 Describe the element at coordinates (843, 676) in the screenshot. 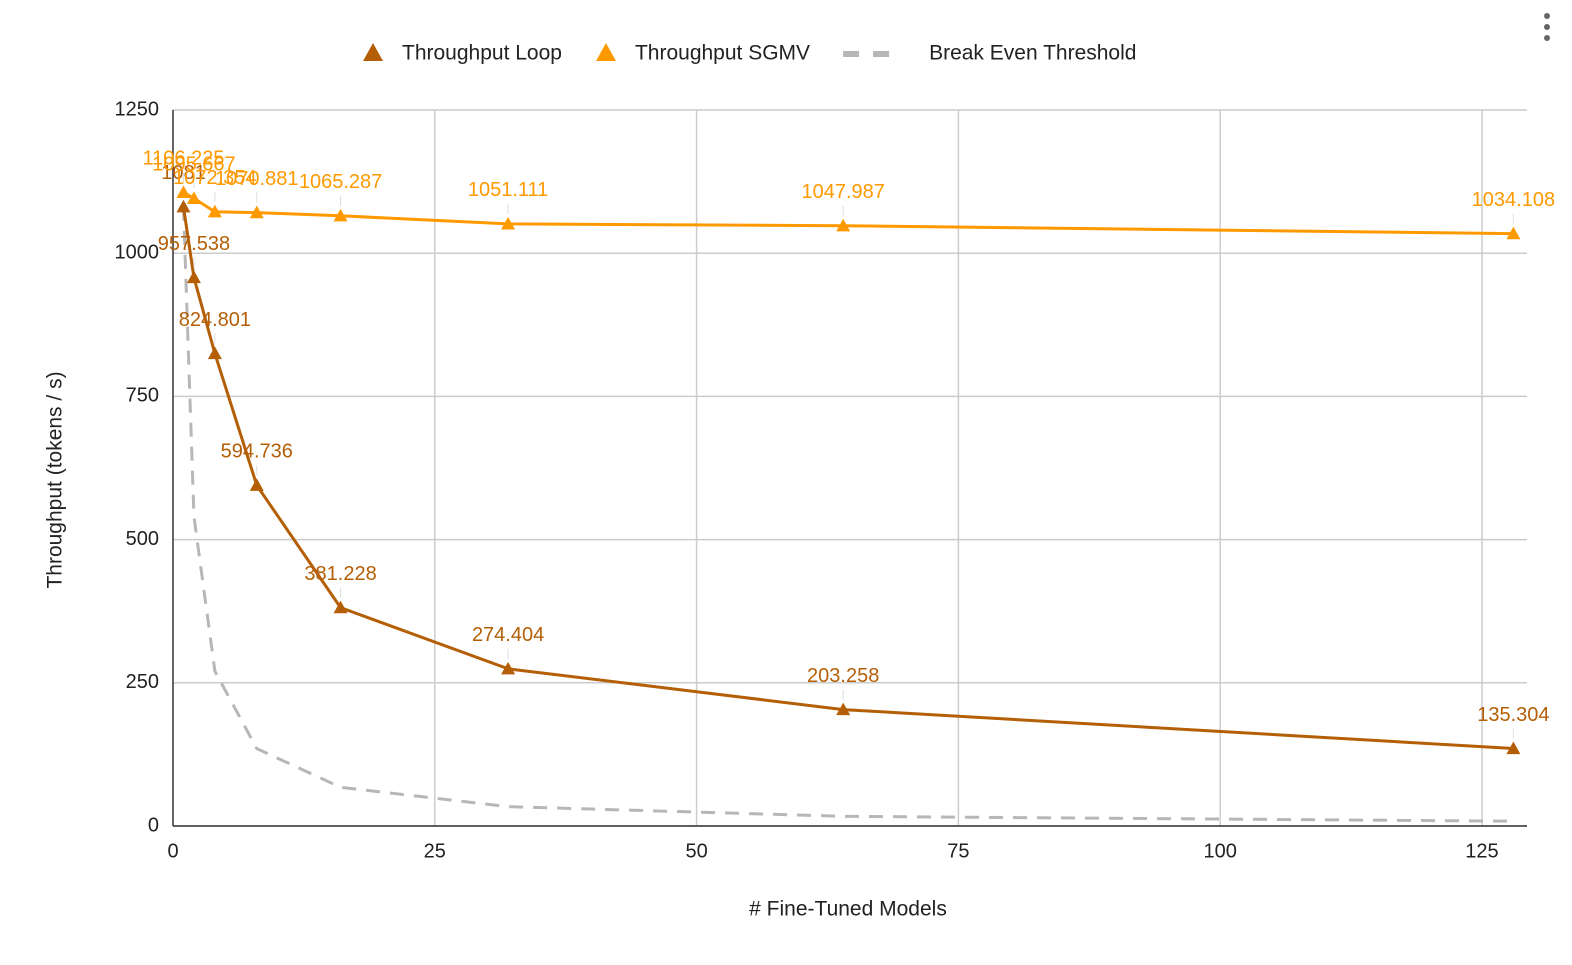

I see `data-label: 203.258` at that location.